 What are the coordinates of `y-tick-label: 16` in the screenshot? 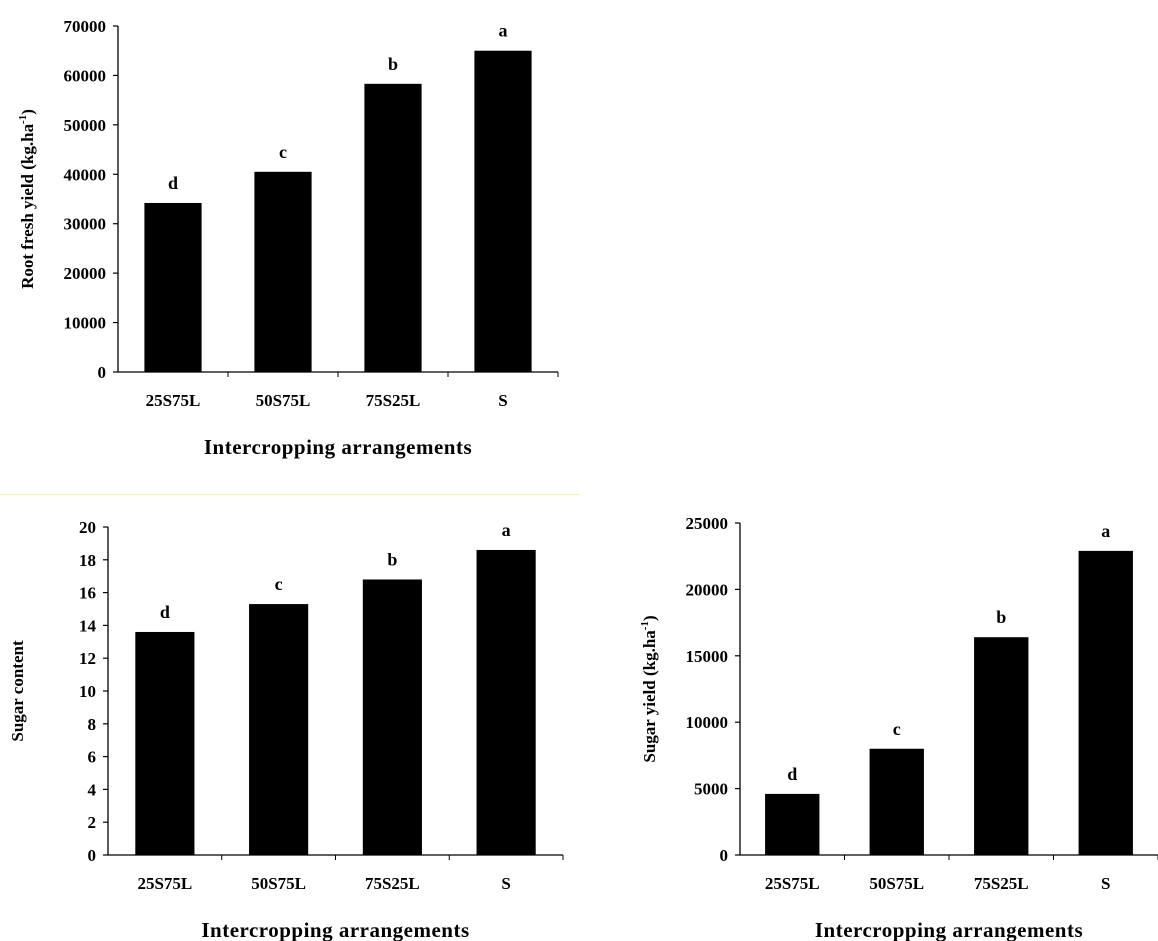 It's located at (87, 593).